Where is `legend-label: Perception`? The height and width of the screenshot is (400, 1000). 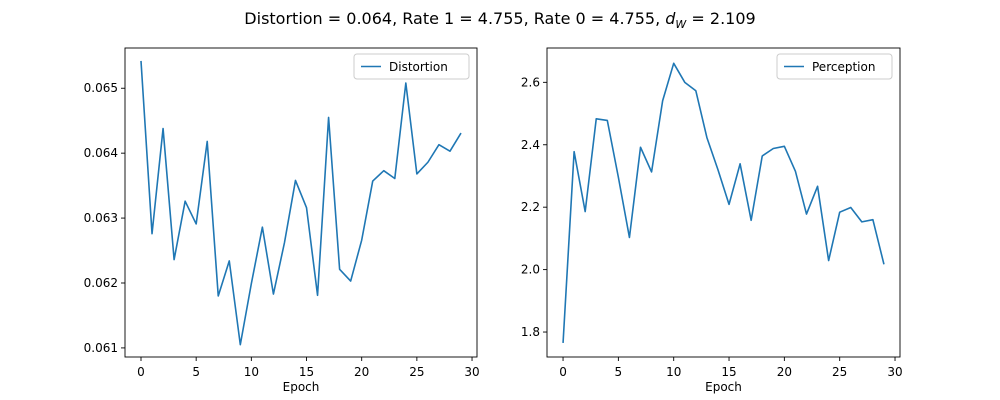 legend-label: Perception is located at coordinates (843, 67).